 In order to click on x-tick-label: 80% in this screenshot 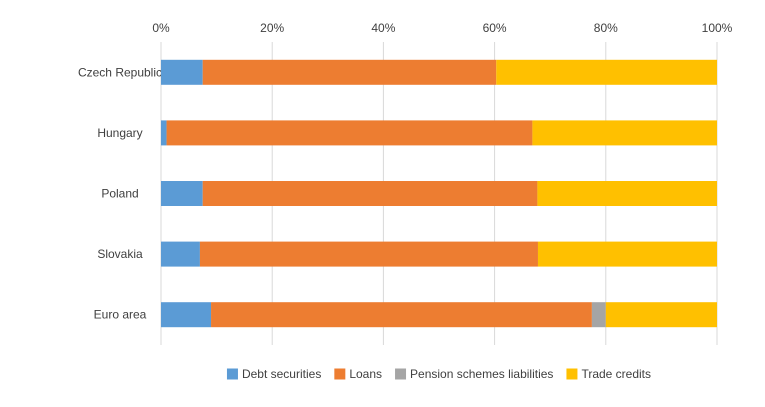, I will do `click(606, 28)`.